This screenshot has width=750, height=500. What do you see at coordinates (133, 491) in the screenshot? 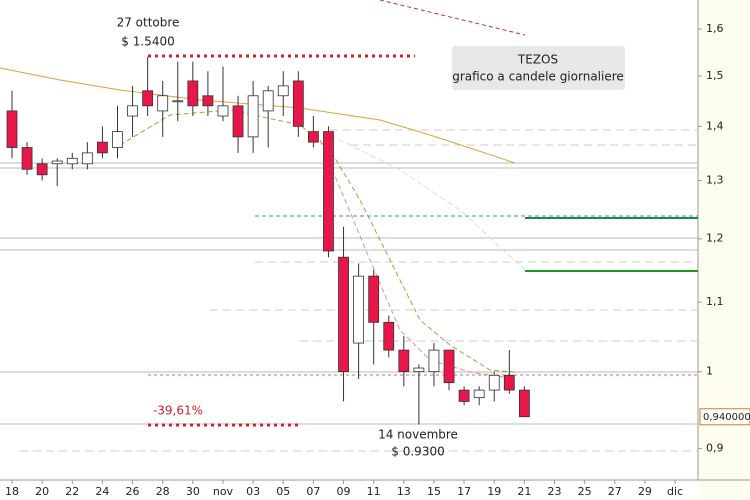
I see `x-tick-label: 26` at bounding box center [133, 491].